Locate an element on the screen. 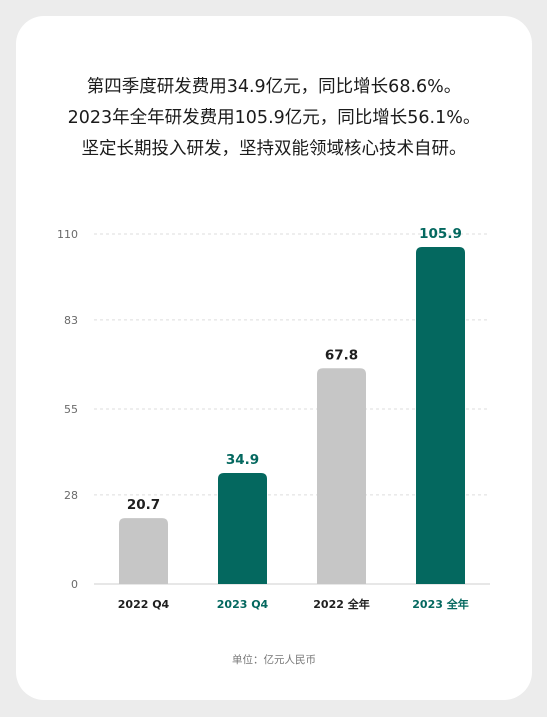 Image resolution: width=547 pixels, height=717 pixels. y-tick-label: 83 is located at coordinates (71, 320).